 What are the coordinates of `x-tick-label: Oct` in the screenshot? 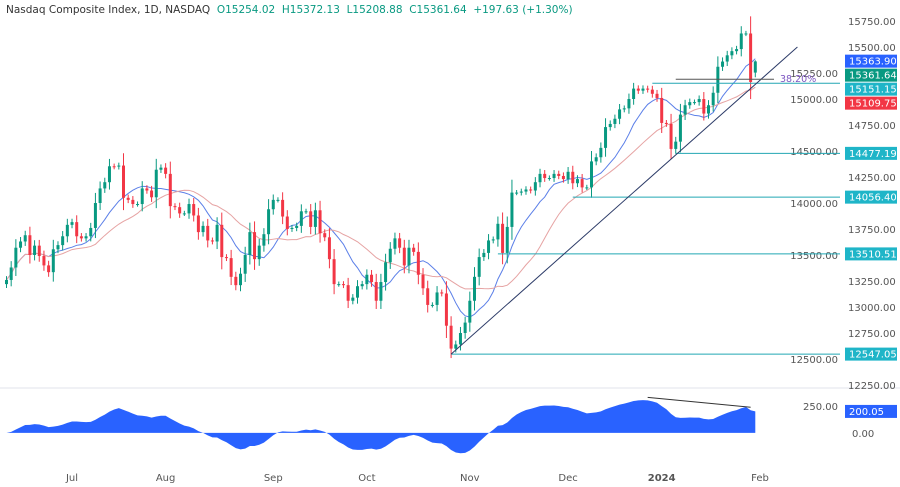 It's located at (366, 478).